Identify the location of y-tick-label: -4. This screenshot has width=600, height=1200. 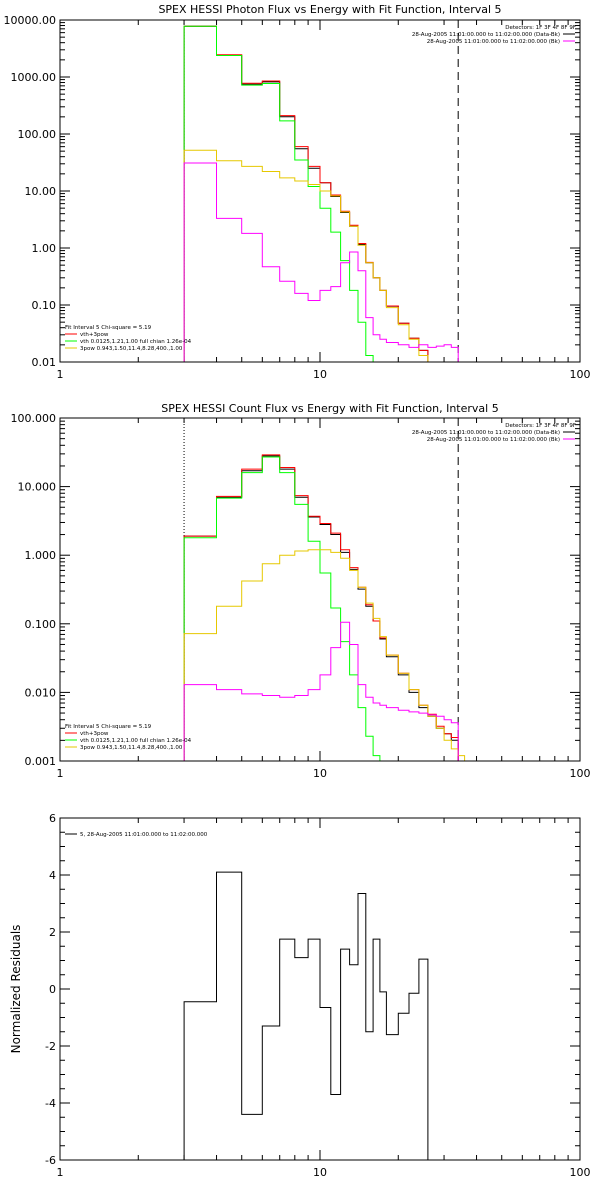
(50, 1103).